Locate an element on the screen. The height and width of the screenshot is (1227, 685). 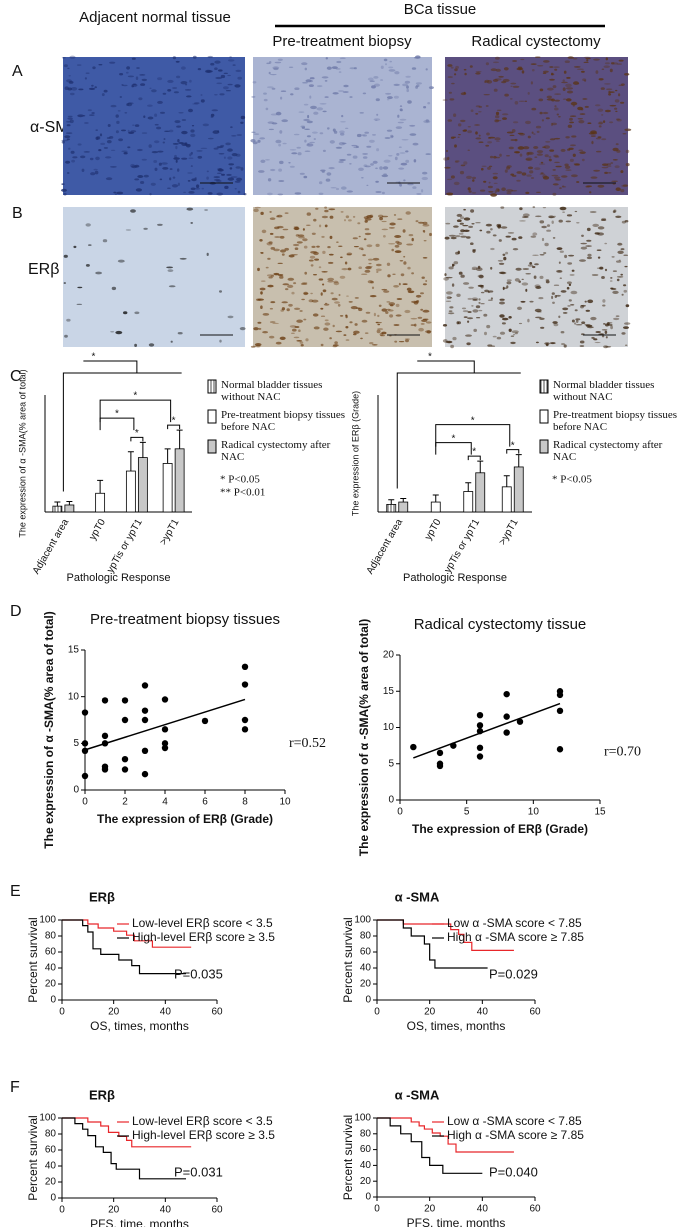
bar is located at coordinates (506, 499).